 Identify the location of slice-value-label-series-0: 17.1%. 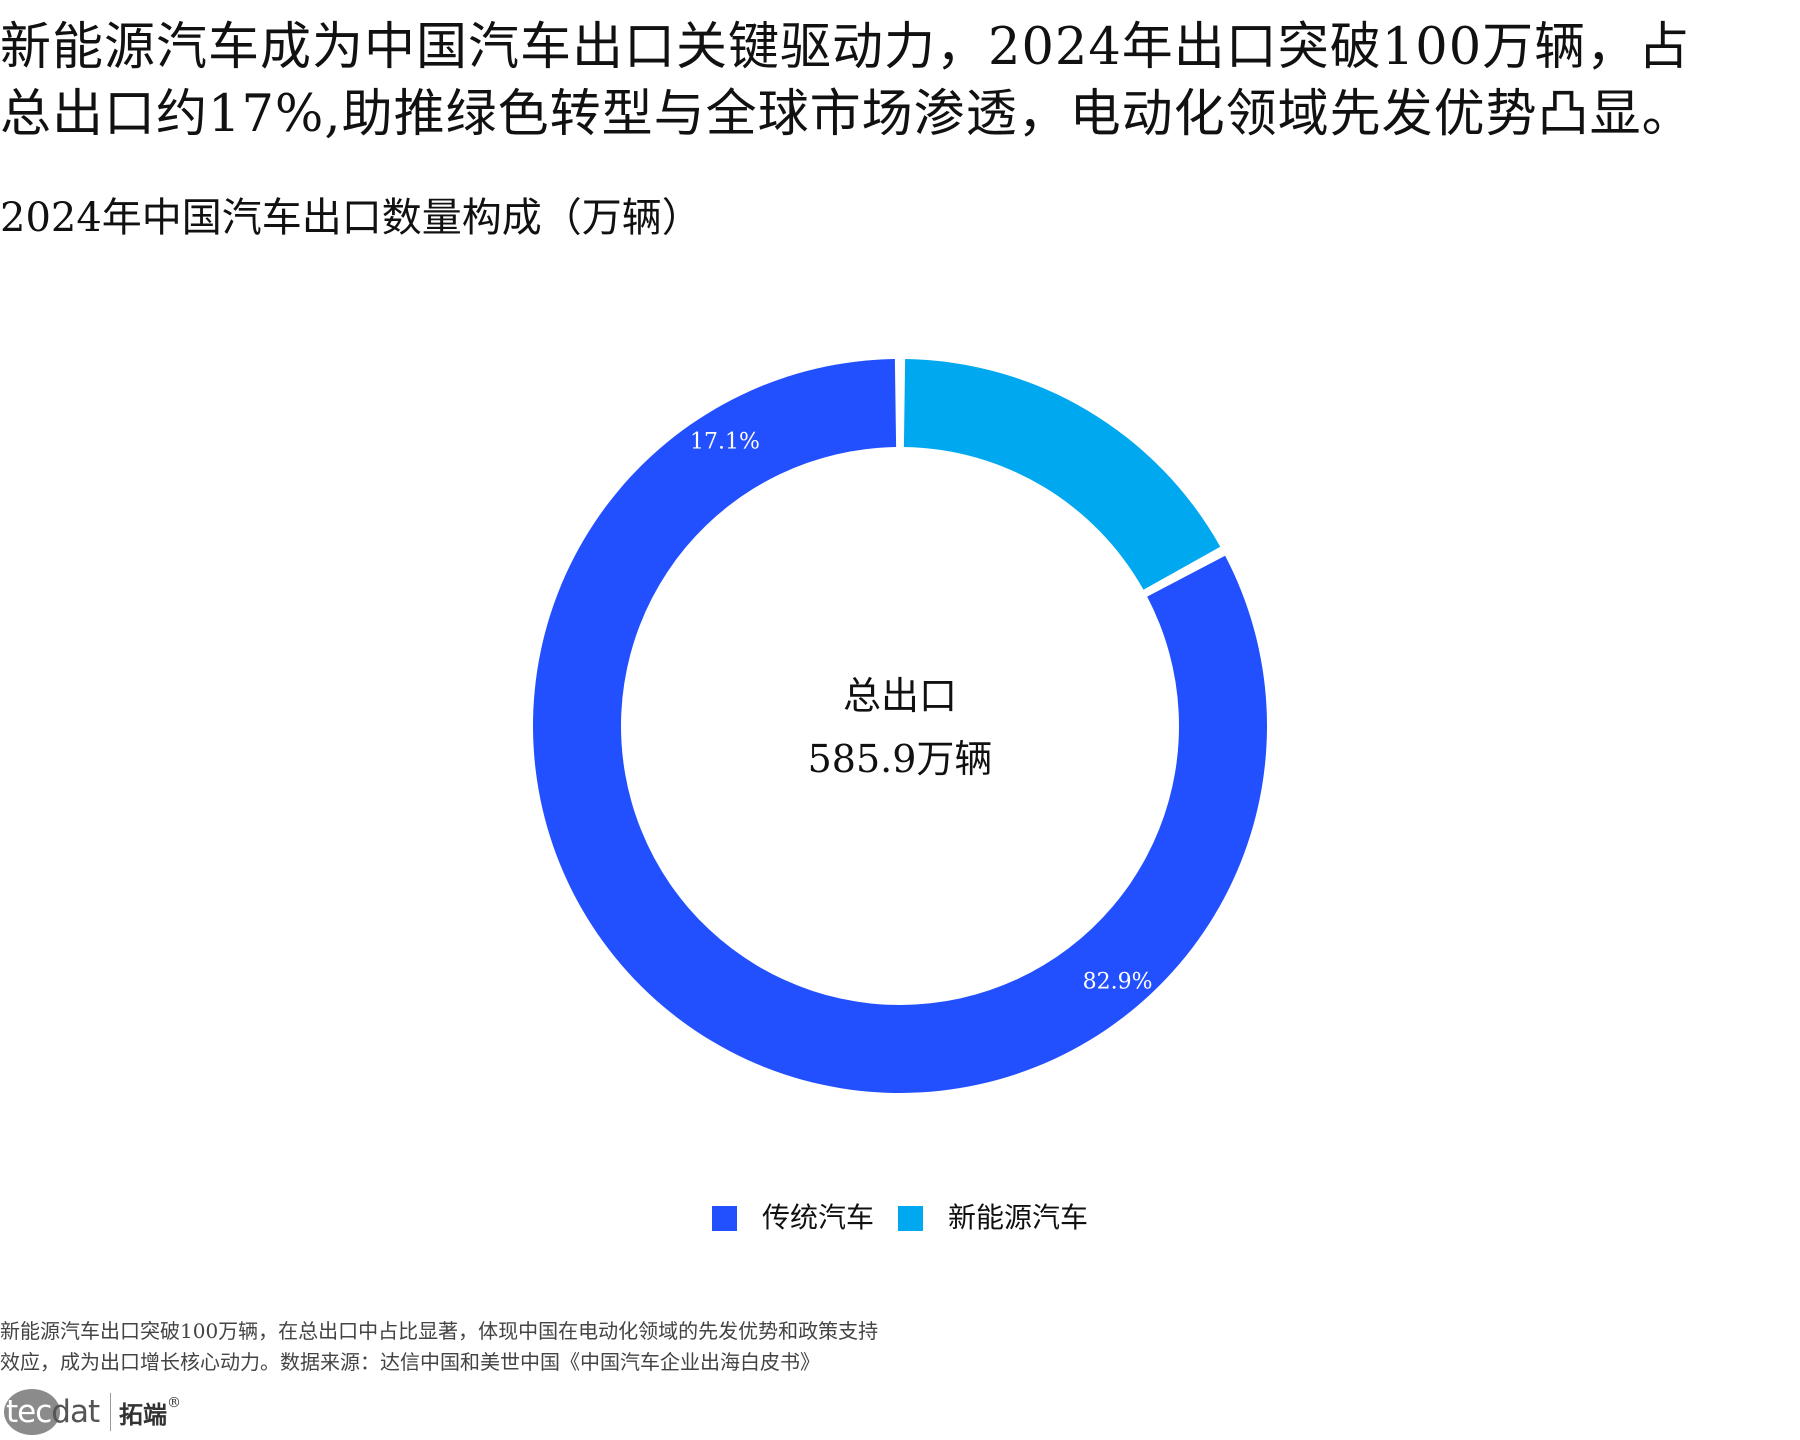
(725, 441).